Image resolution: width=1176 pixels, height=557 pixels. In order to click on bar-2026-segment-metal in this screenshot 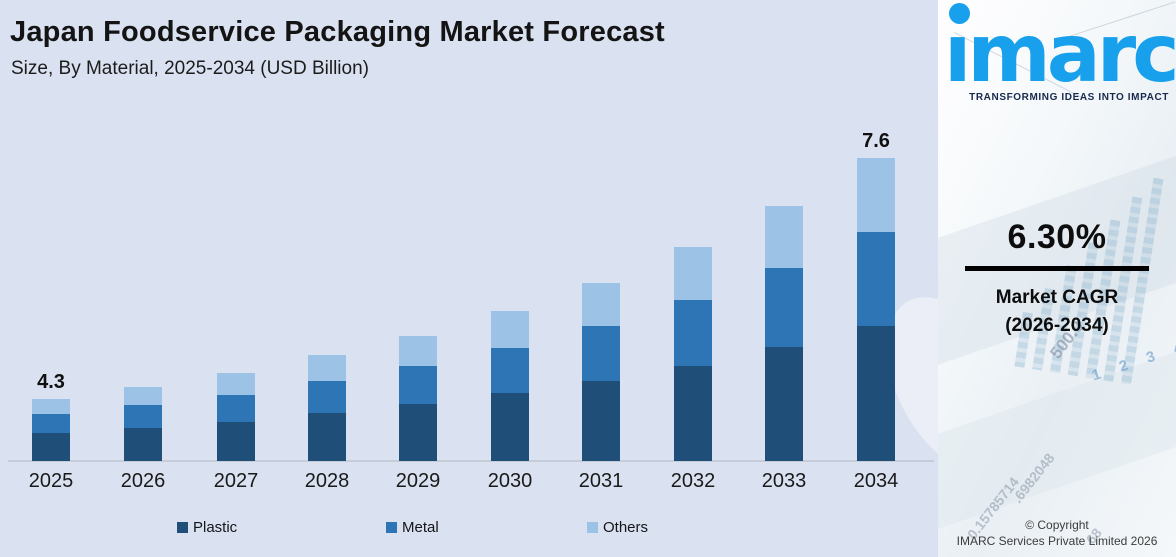, I will do `click(143, 416)`.